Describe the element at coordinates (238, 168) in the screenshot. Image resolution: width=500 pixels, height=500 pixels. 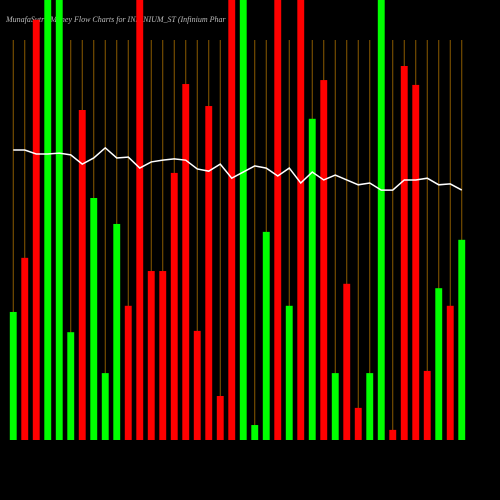
I see `money-flow-line` at that location.